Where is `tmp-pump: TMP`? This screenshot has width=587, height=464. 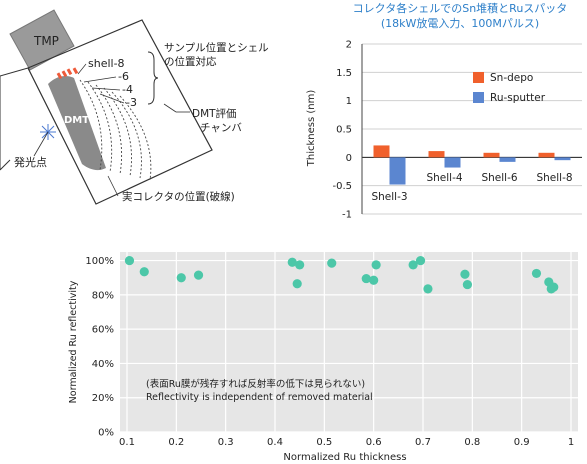
tmp-pump: TMP is located at coordinates (42, 40).